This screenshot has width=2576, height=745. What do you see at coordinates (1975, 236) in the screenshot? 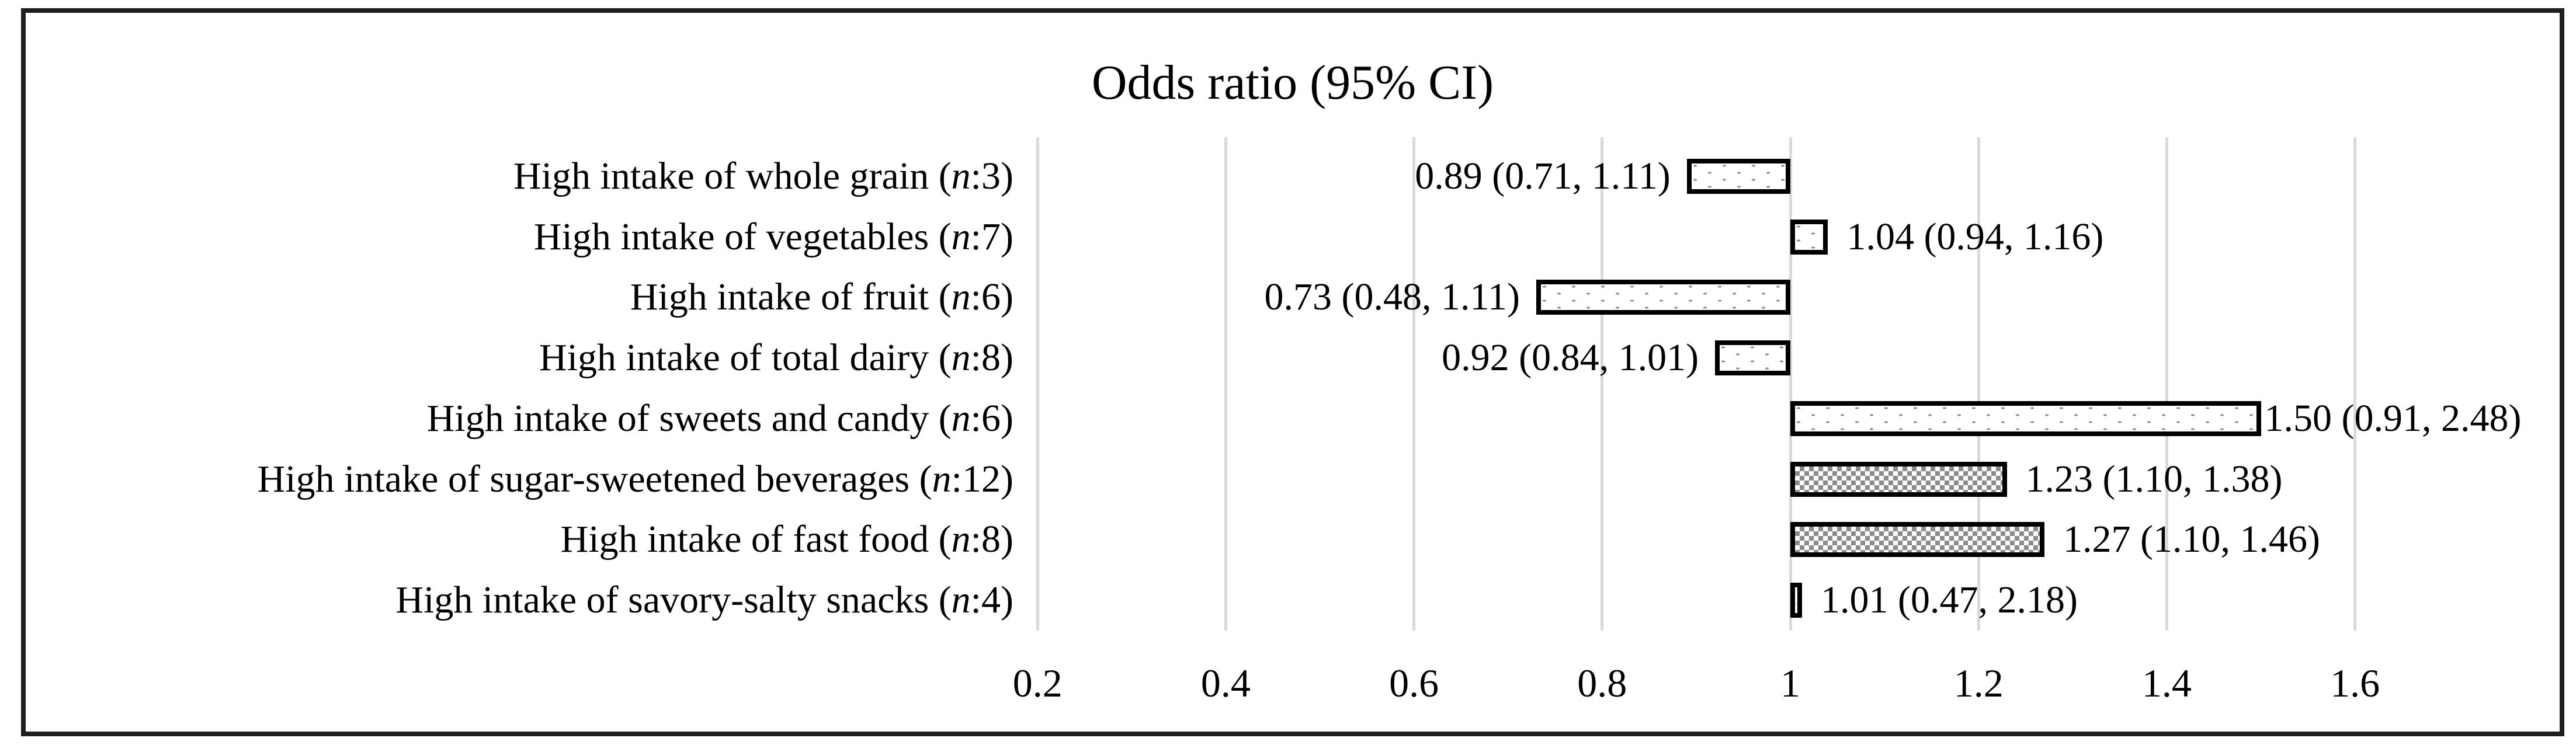
I see `or-value-label: 1.04 (0.94, 1.16)` at bounding box center [1975, 236].